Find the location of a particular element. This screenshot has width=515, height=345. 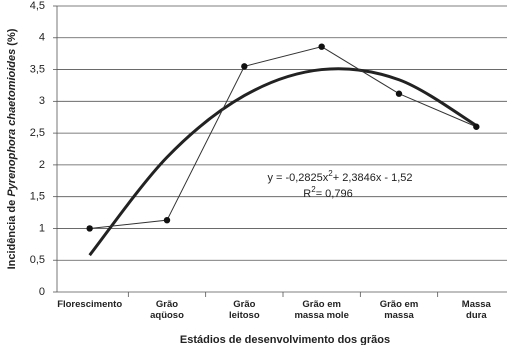

y-tick-label: 0 is located at coordinates (42, 292).